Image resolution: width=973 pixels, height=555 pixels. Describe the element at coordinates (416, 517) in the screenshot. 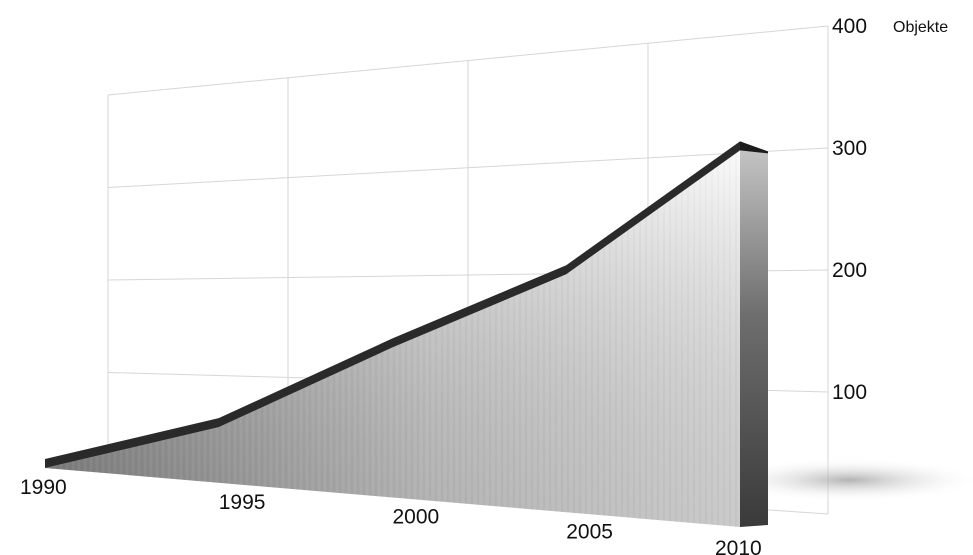

I see `x-tick-label: 2000` at that location.